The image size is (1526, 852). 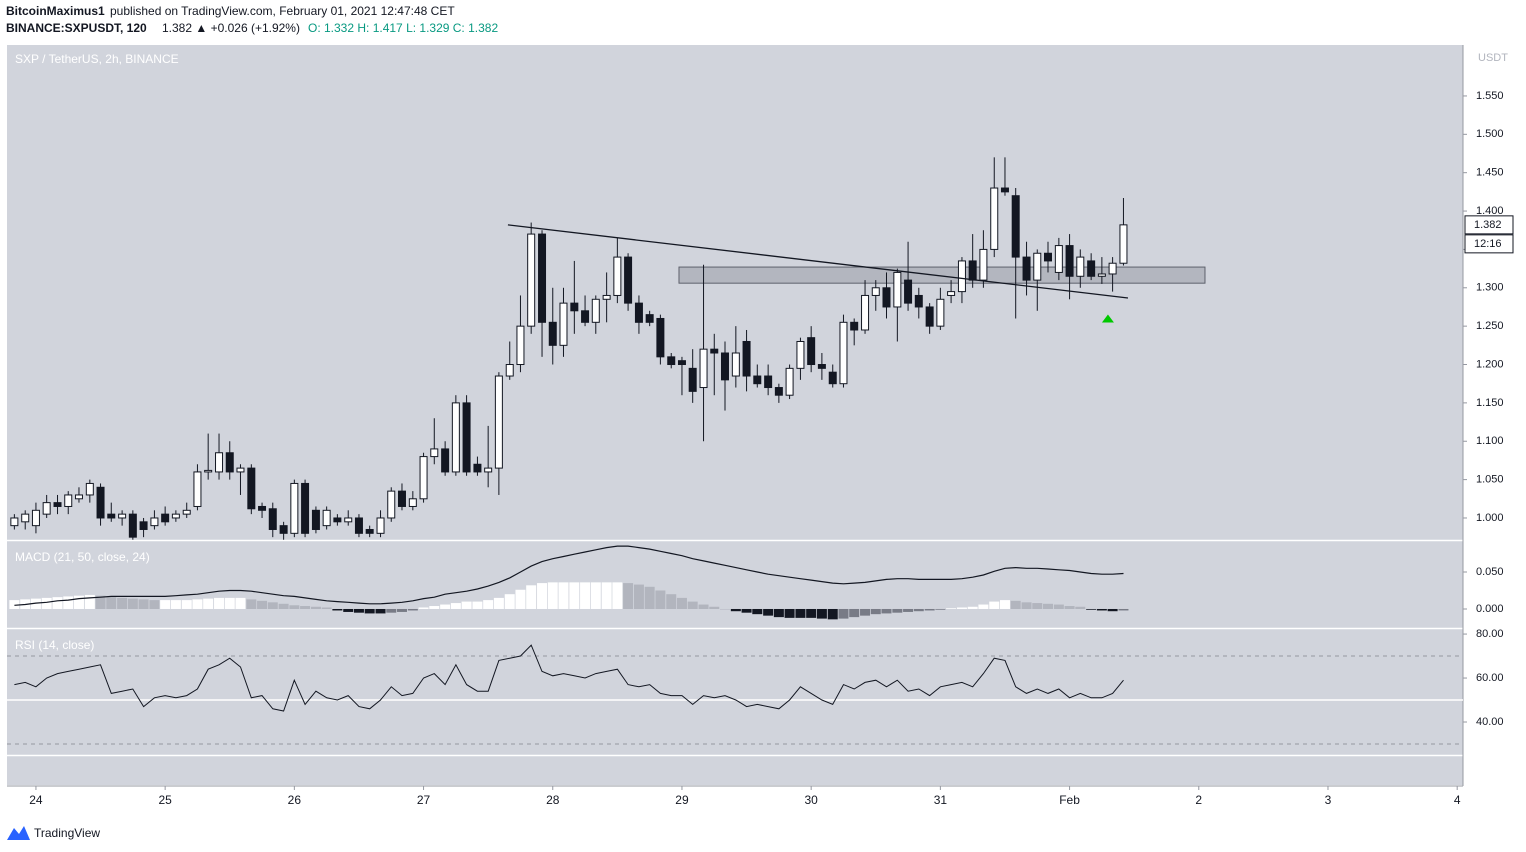 What do you see at coordinates (1490, 634) in the screenshot?
I see `y-tick-label: 80.00` at bounding box center [1490, 634].